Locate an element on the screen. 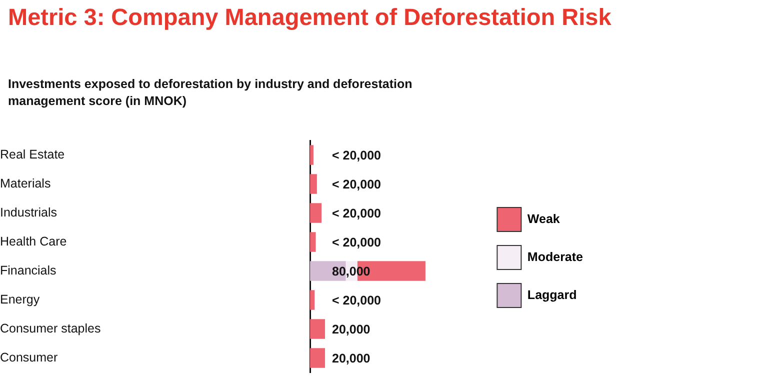 This screenshot has height=388, width=768. y-tick-label: Consumer is located at coordinates (29, 357).